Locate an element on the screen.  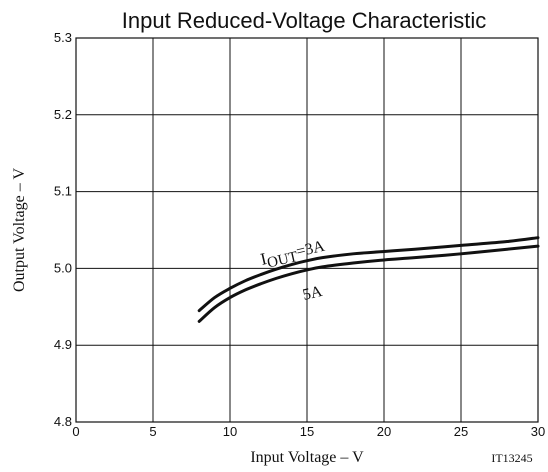
series-line-3a is located at coordinates (368, 274).